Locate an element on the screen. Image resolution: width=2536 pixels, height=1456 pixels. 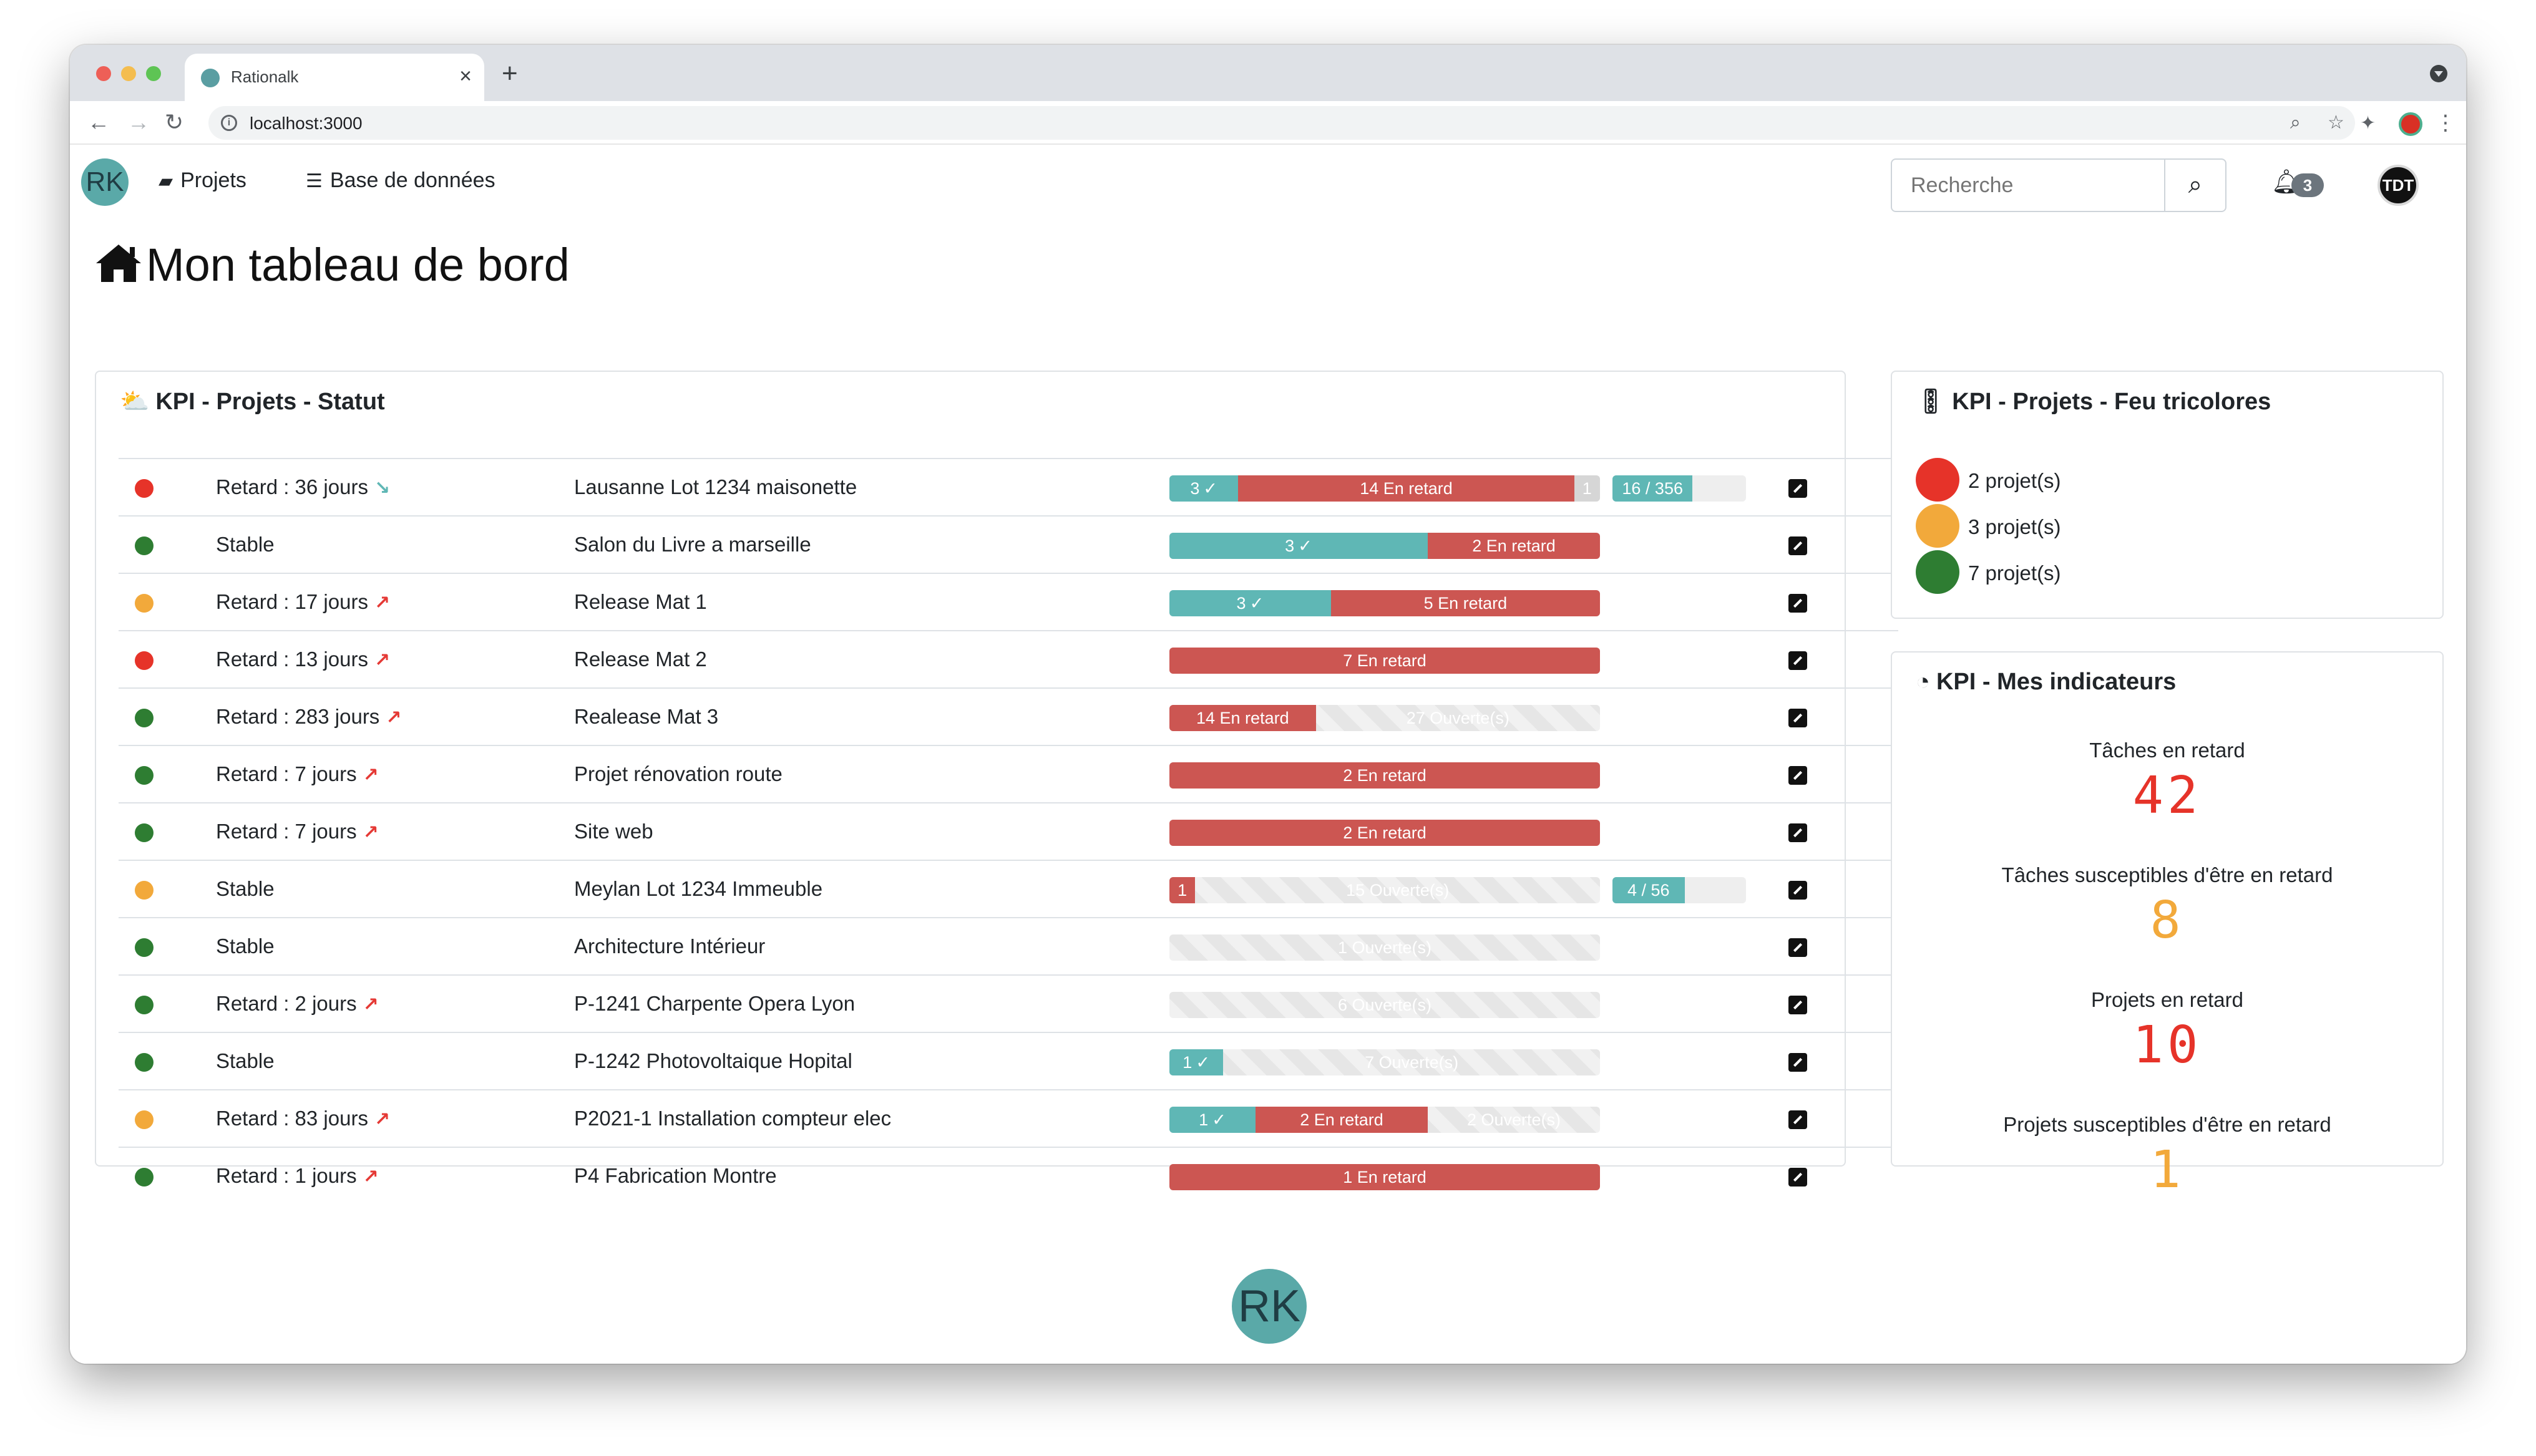
close-tab-icon: × is located at coordinates (465, 76).